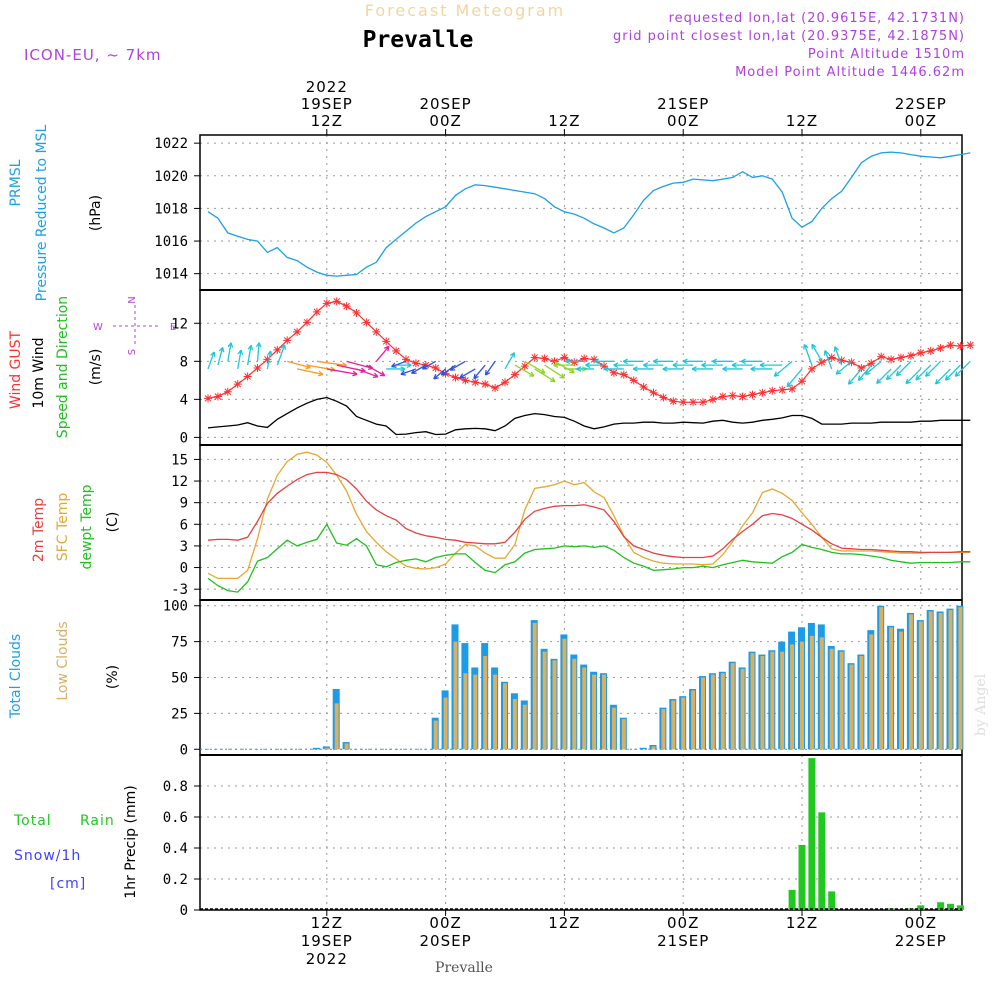 Image resolution: width=1000 pixels, height=1000 pixels. Describe the element at coordinates (564, 121) in the screenshot. I see `time-label-top: 12Z` at that location.